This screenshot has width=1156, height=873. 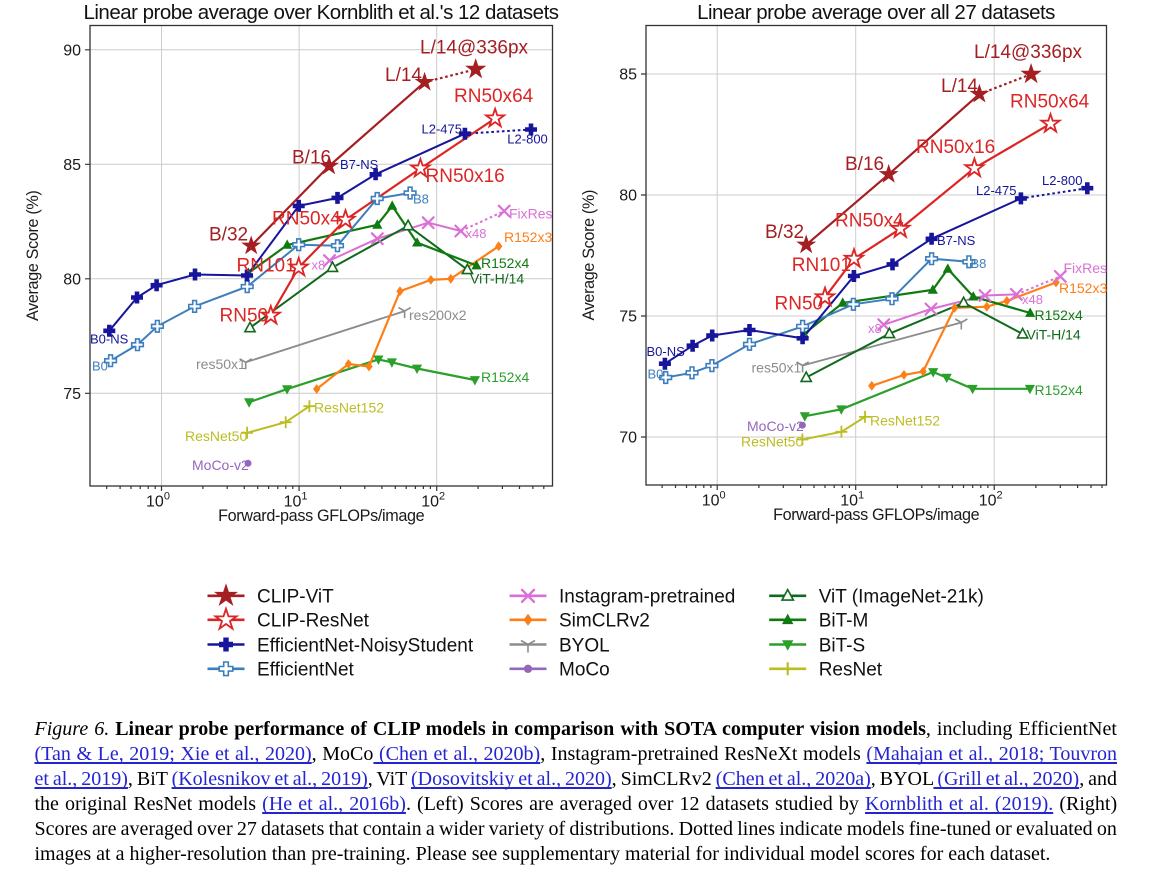 What do you see at coordinates (438, 315) in the screenshot?
I see `svg-text: res200x2` at bounding box center [438, 315].